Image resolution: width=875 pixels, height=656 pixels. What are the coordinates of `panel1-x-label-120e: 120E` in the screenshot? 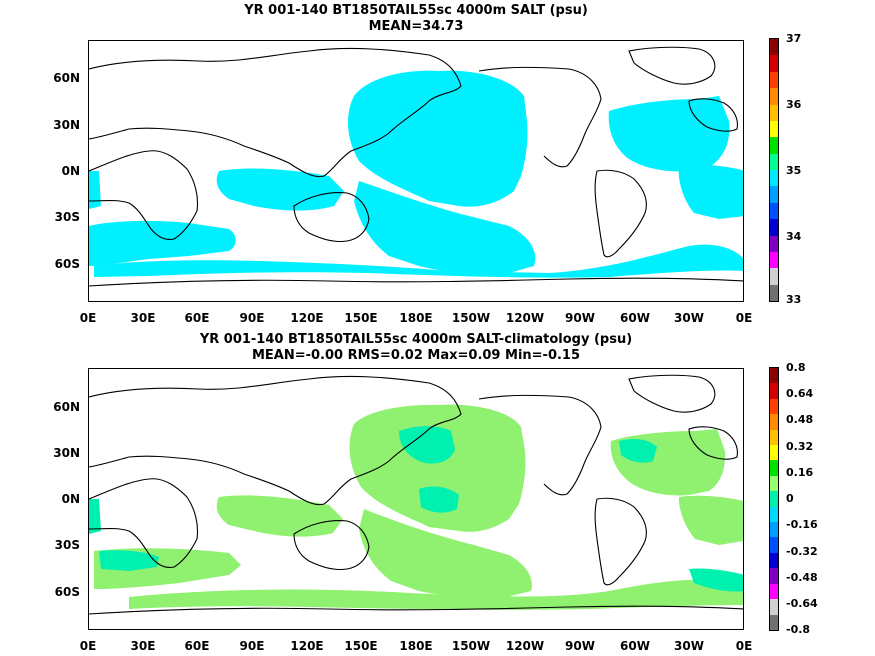 It's located at (307, 318).